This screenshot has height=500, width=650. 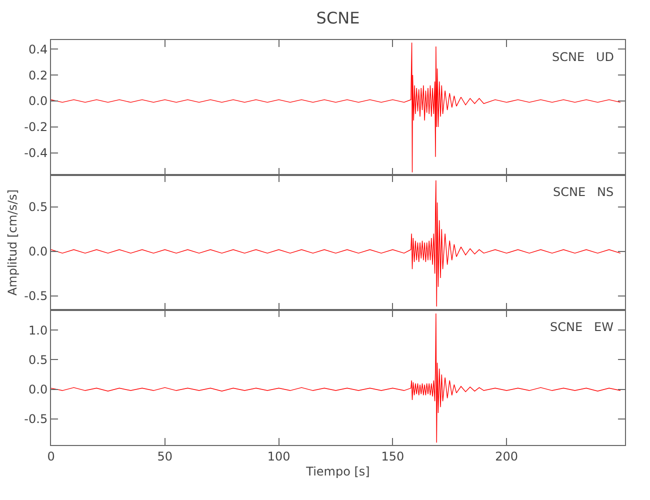 What do you see at coordinates (36, 153) in the screenshot?
I see `y-tick-label: -0.4` at bounding box center [36, 153].